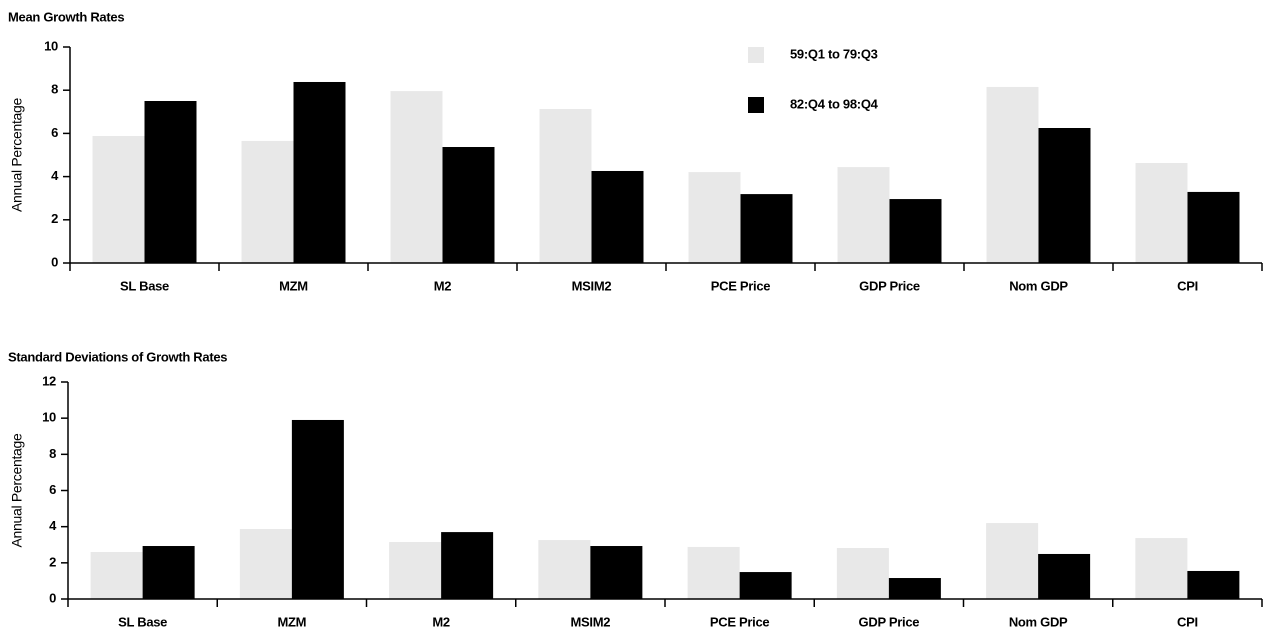 Image resolution: width=1269 pixels, height=634 pixels. What do you see at coordinates (66, 16) in the screenshot?
I see `chart-title: Mean Growth Rates` at bounding box center [66, 16].